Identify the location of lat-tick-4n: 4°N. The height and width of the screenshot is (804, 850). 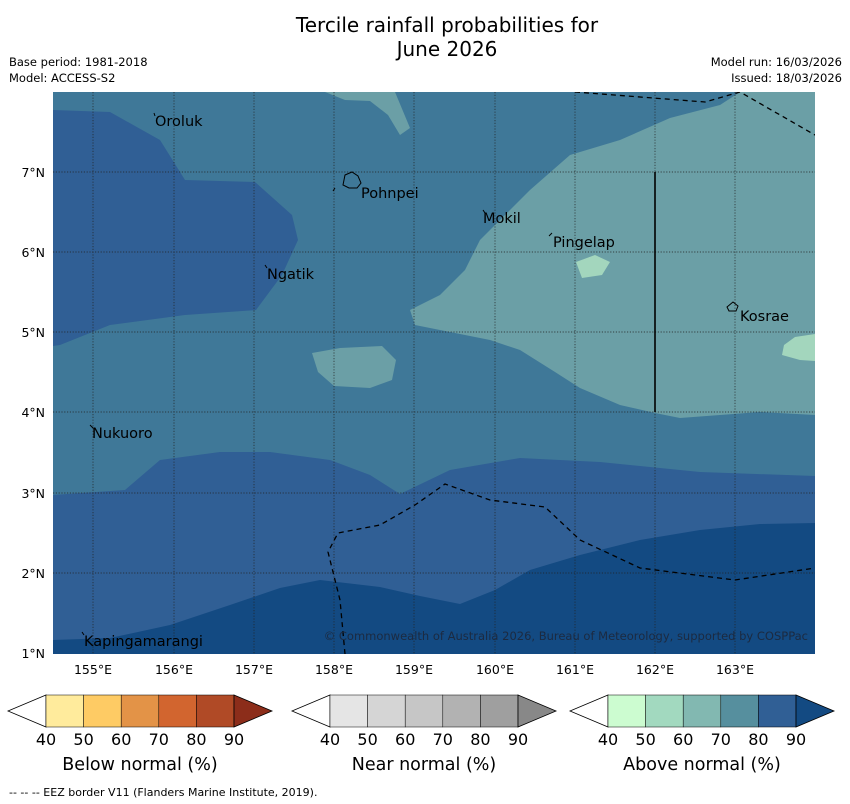
(33, 412).